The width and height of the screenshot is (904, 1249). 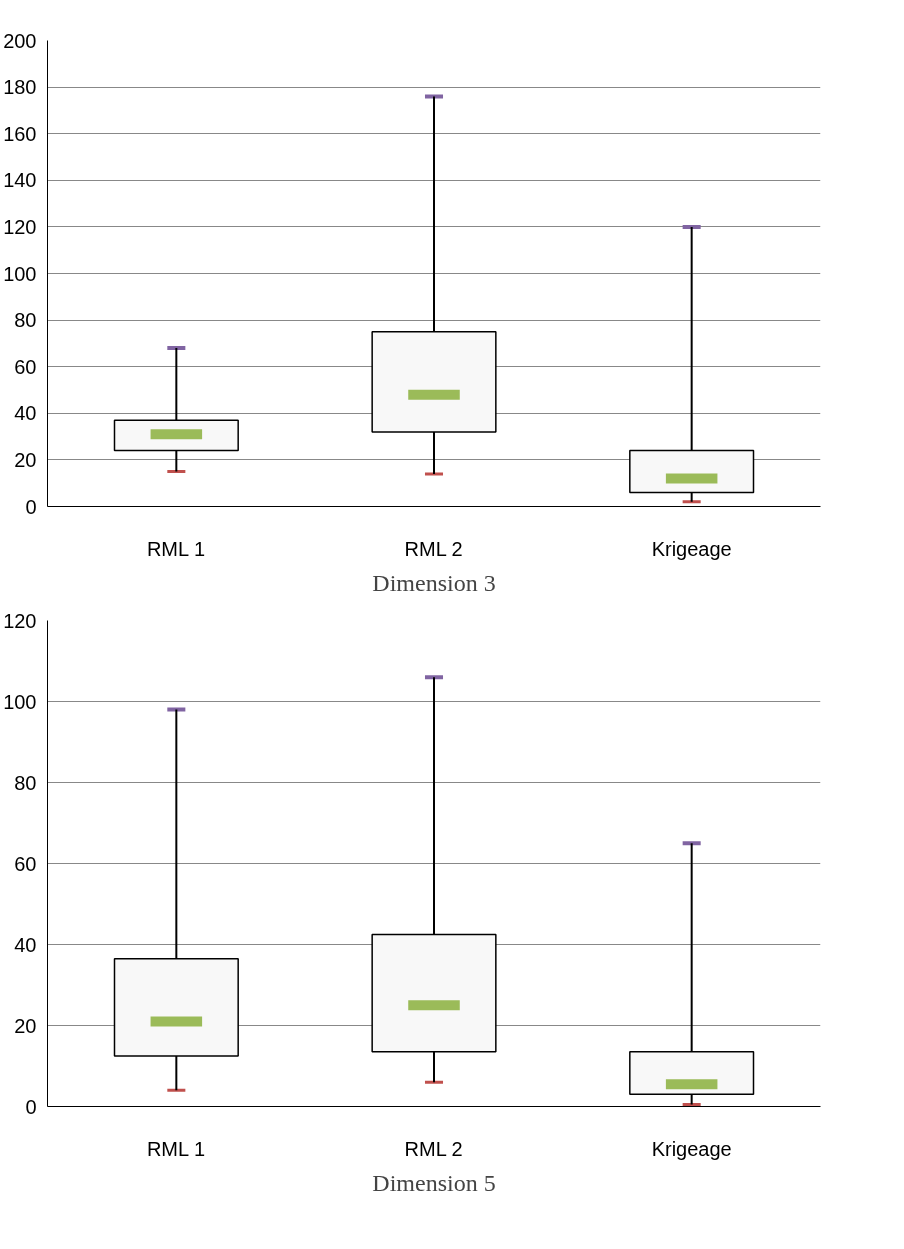 I want to click on y-tick-label: 140, so click(x=20, y=180).